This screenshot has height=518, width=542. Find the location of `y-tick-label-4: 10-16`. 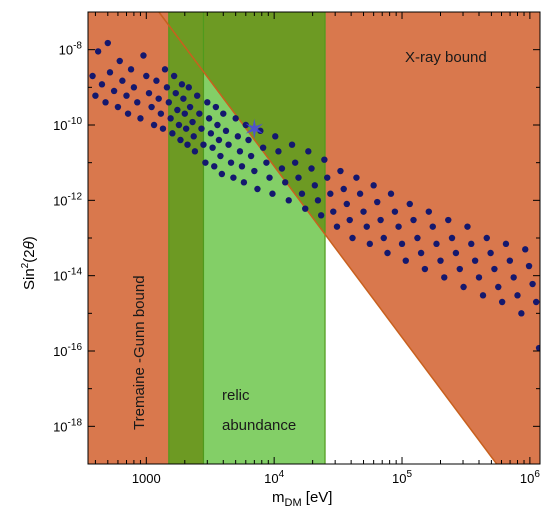

y-tick-label-4: 10-16 is located at coordinates (67, 350).